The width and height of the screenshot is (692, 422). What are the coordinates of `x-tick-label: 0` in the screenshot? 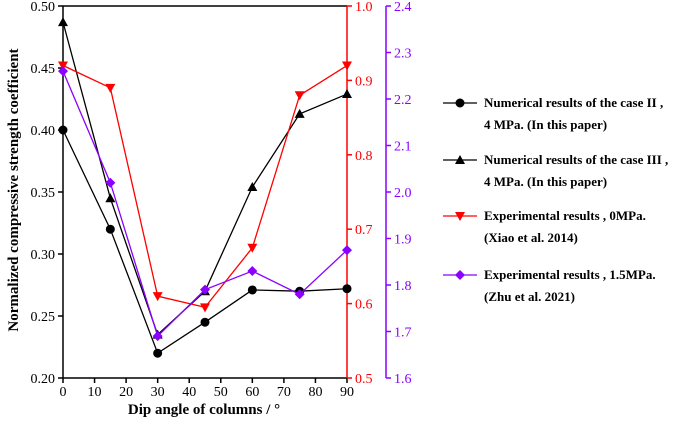 It's located at (63, 392).